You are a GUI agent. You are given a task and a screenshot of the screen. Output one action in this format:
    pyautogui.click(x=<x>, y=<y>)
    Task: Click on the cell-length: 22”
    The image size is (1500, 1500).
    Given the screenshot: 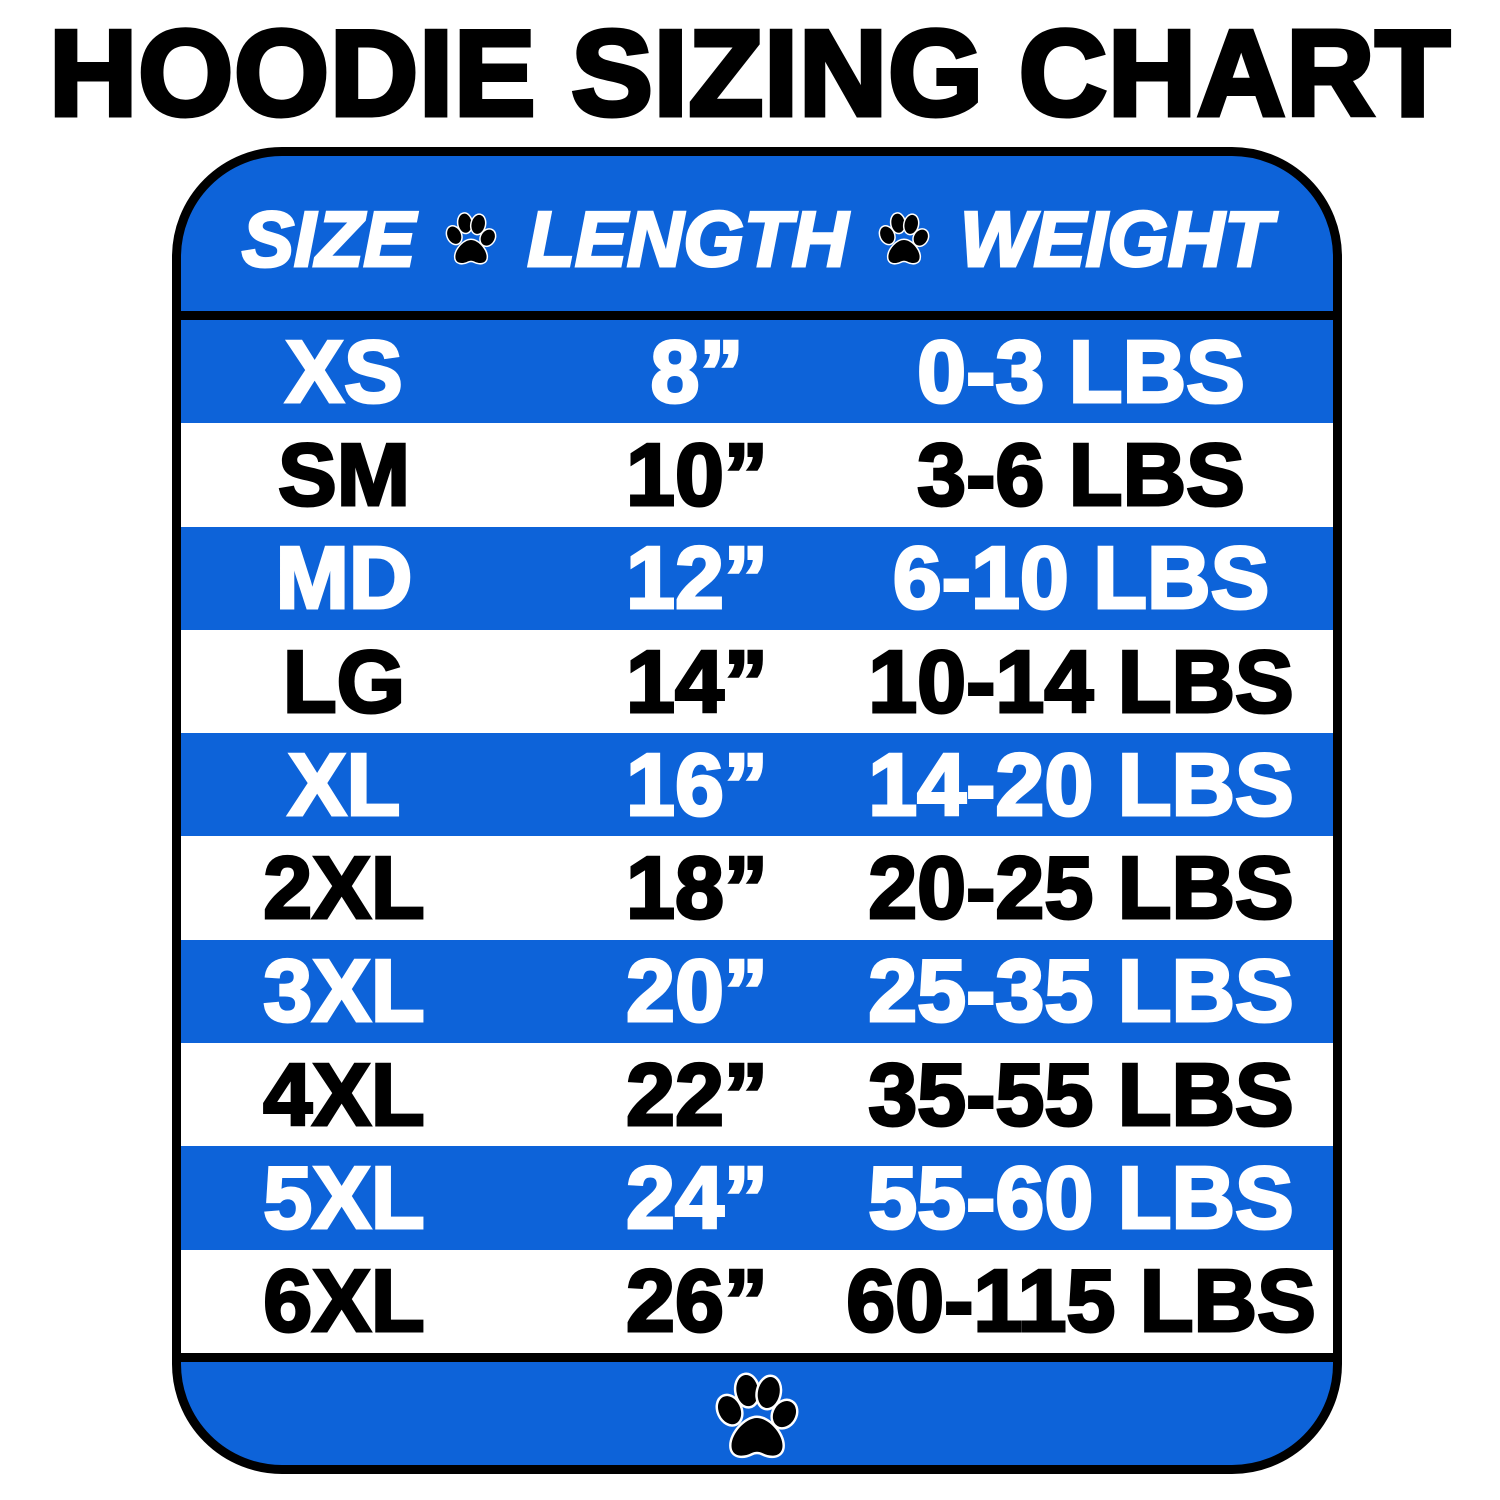 What is the action you would take?
    pyautogui.click(x=697, y=1094)
    